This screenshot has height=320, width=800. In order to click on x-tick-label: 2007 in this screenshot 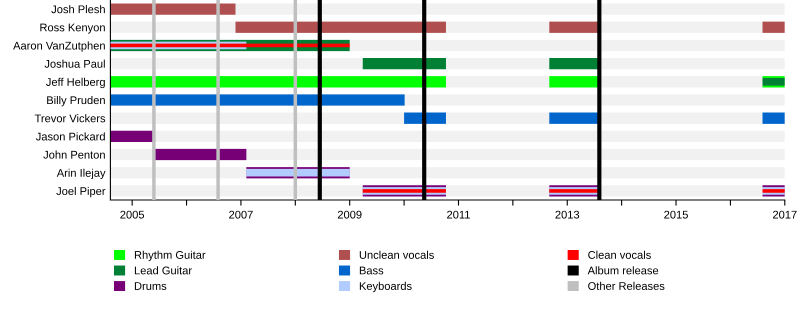, I will do `click(241, 214)`.